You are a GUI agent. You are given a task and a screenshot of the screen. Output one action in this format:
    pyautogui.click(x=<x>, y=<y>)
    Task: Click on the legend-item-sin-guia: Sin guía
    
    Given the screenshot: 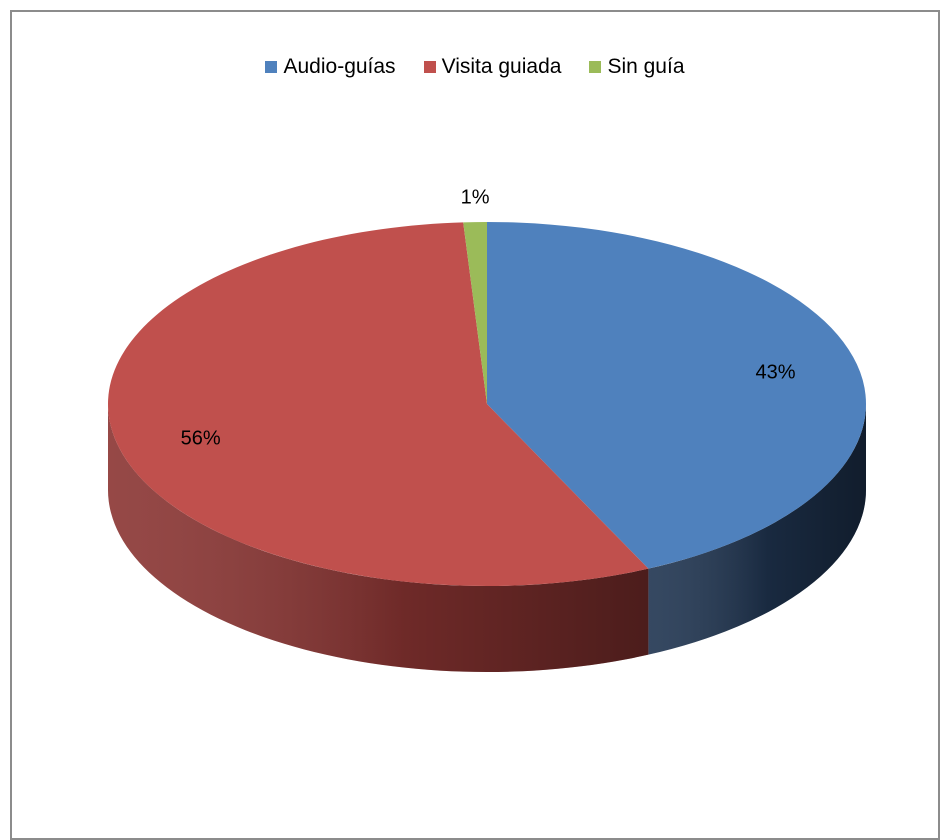 What is the action you would take?
    pyautogui.click(x=637, y=67)
    